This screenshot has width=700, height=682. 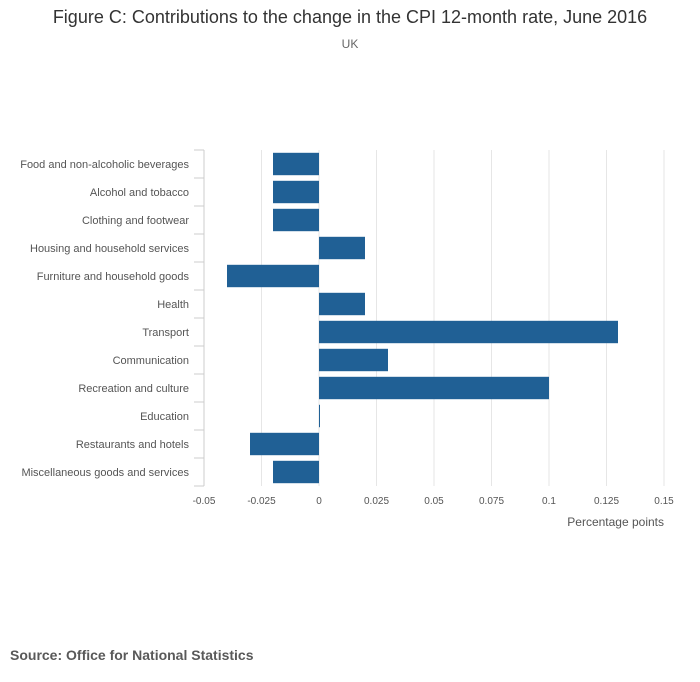 What do you see at coordinates (615, 522) in the screenshot?
I see `x-axis-title: Percentage points` at bounding box center [615, 522].